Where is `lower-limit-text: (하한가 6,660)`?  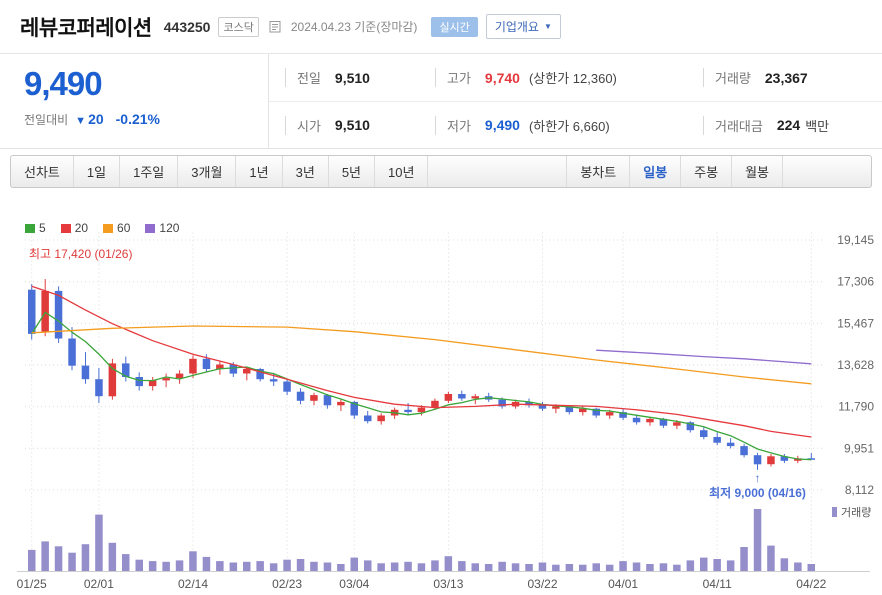 lower-limit-text: (하한가 6,660) is located at coordinates (569, 126).